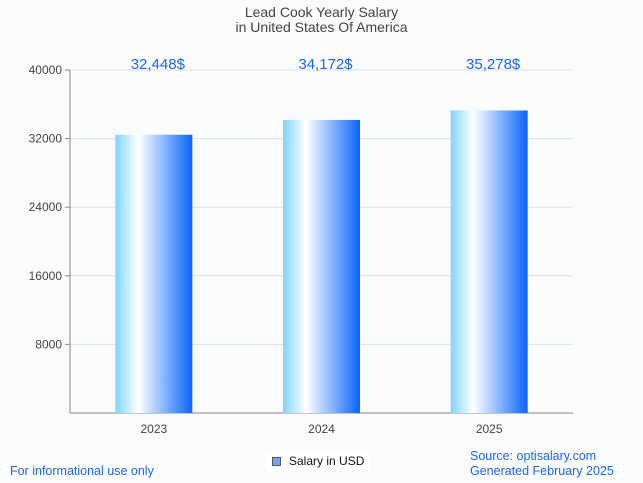 This screenshot has height=483, width=643. I want to click on x-tick-label: 2023, so click(153, 429).